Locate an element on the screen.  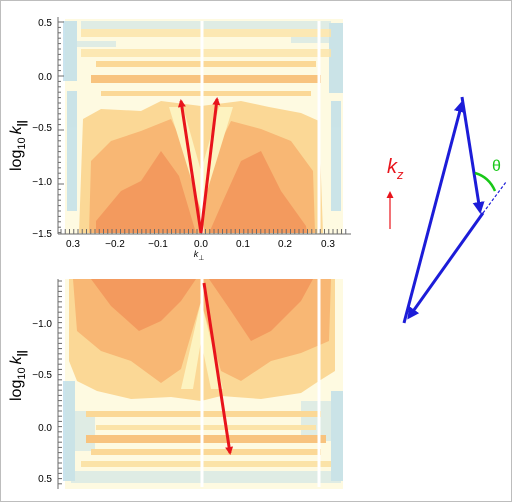
bottom-noise-speckle is located at coordinates (203, 432).